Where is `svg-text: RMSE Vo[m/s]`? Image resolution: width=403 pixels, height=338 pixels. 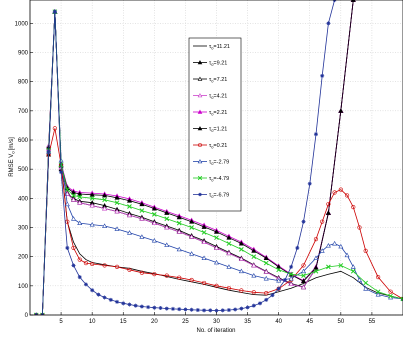 svg-text: RMSE Vo[m/s] is located at coordinates (12, 157).